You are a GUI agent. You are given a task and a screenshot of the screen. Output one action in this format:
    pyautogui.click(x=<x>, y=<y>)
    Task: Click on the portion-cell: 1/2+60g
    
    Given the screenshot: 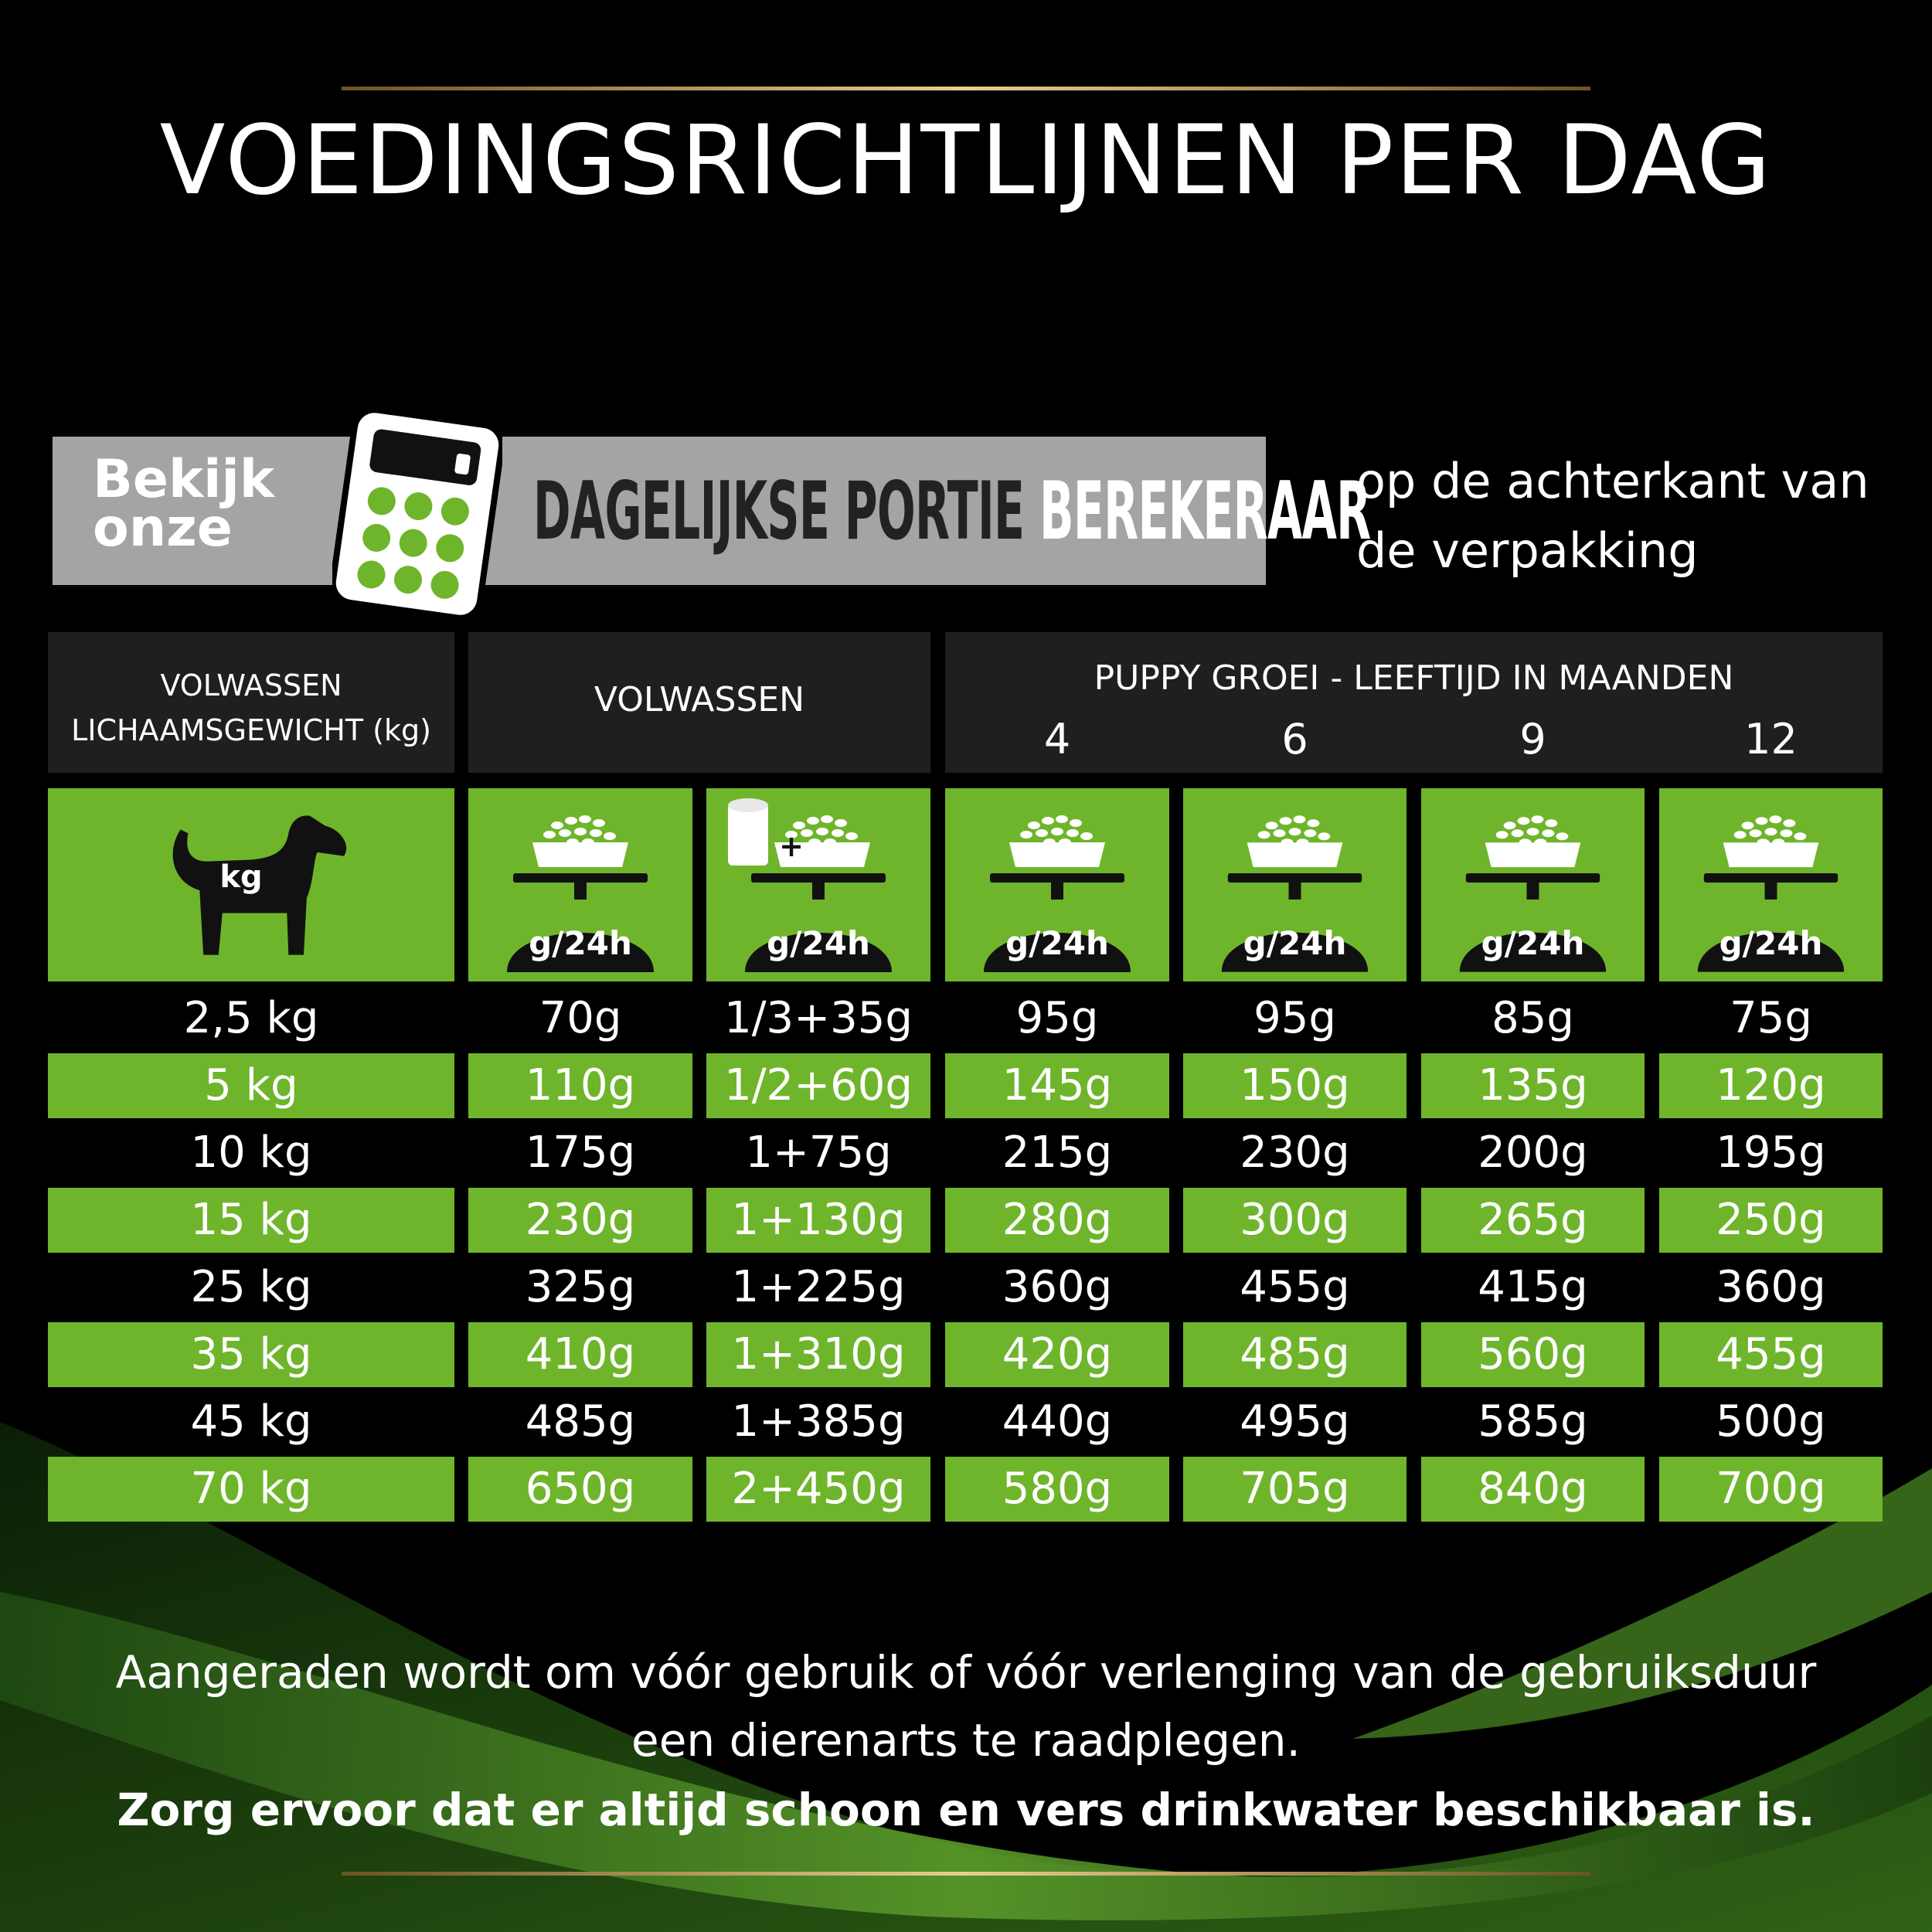 What is the action you would take?
    pyautogui.click(x=818, y=1085)
    